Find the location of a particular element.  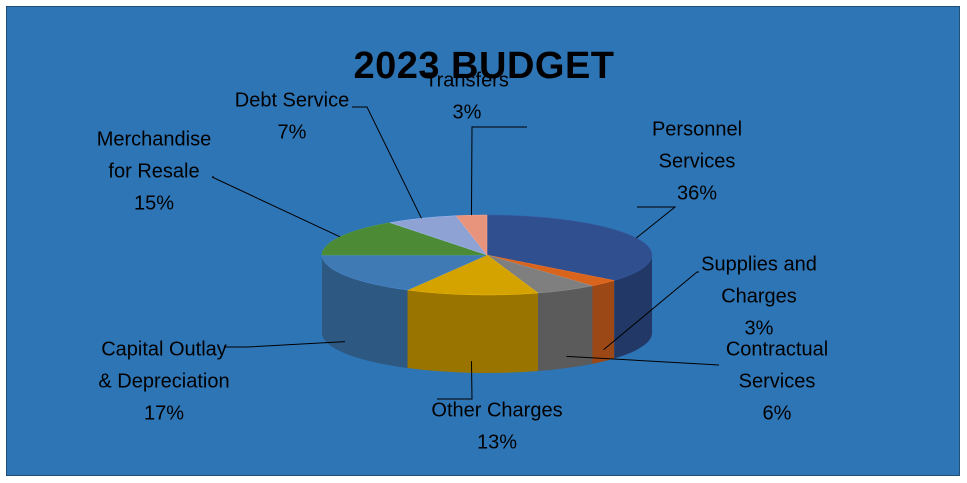

slice-category-label: for Resale is located at coordinates (153, 171).